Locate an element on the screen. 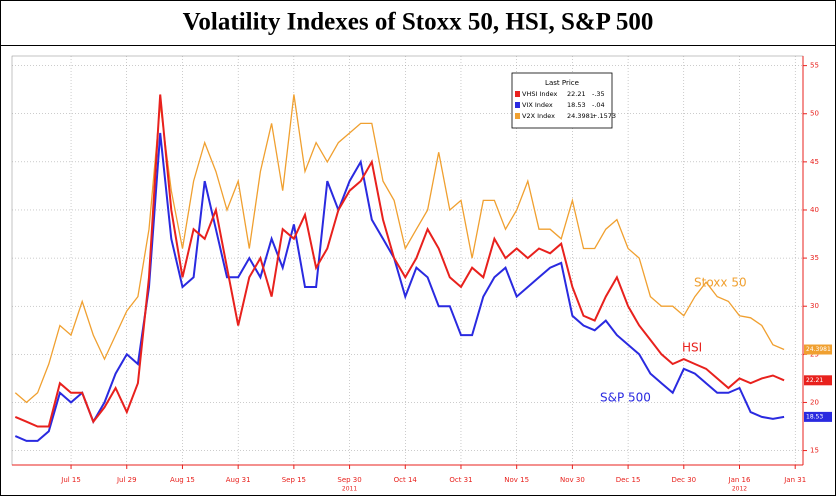 This screenshot has height=496, width=836. last-price-tag-label: 22.21 is located at coordinates (814, 380).